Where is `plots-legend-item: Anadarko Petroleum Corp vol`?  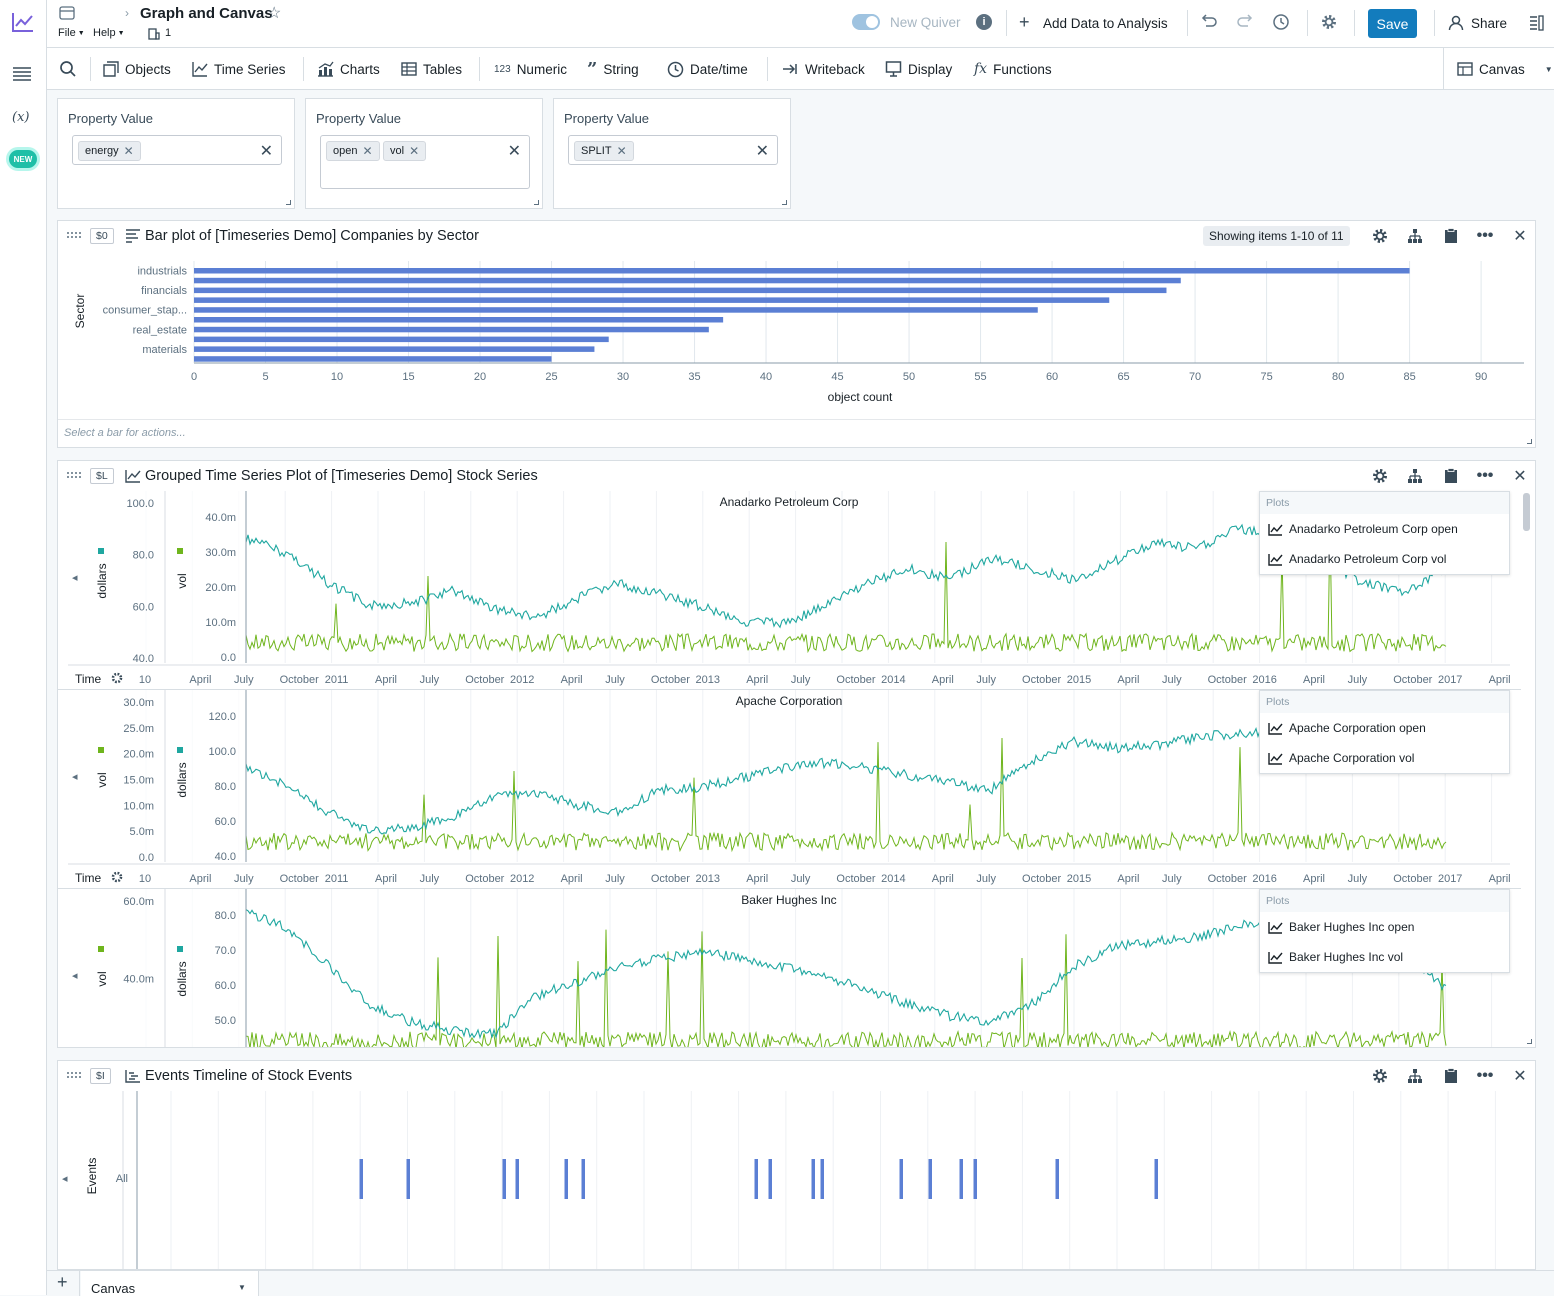
plots-legend-item: Anadarko Petroleum Corp vol is located at coordinates (1384, 559).